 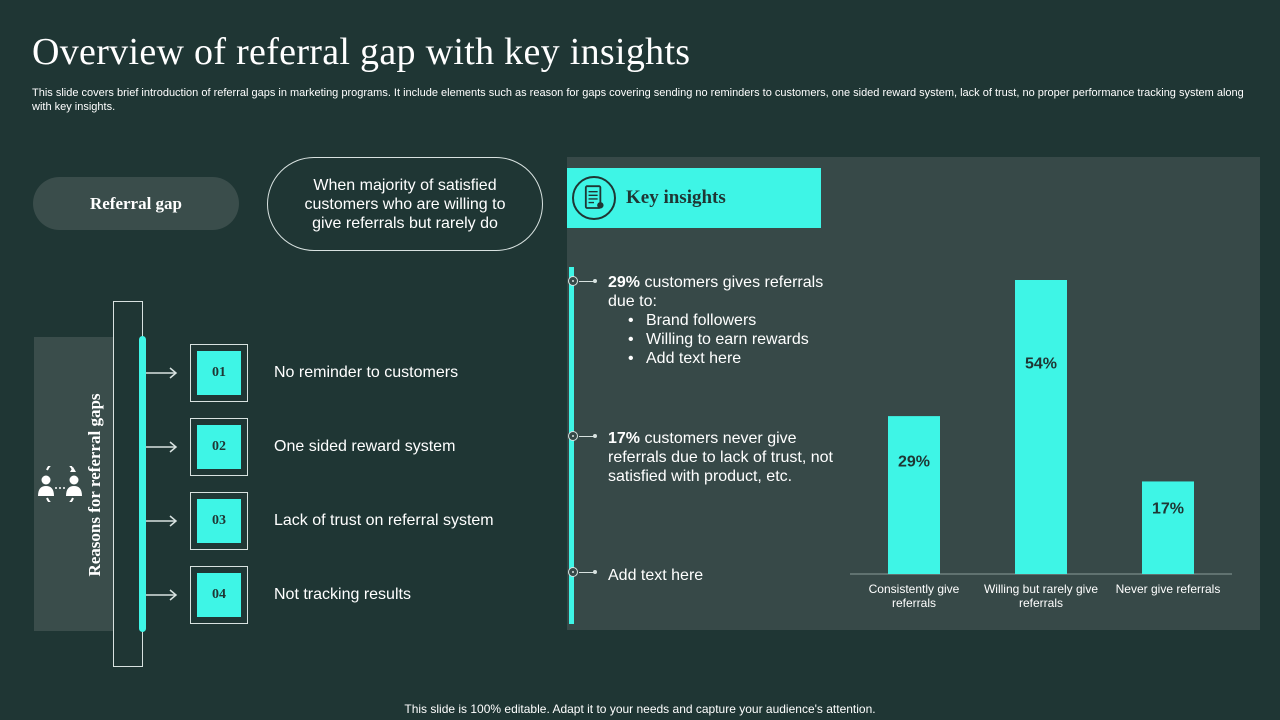 What do you see at coordinates (730, 339) in the screenshot?
I see `insight-bullet: Willing to earn rewards` at bounding box center [730, 339].